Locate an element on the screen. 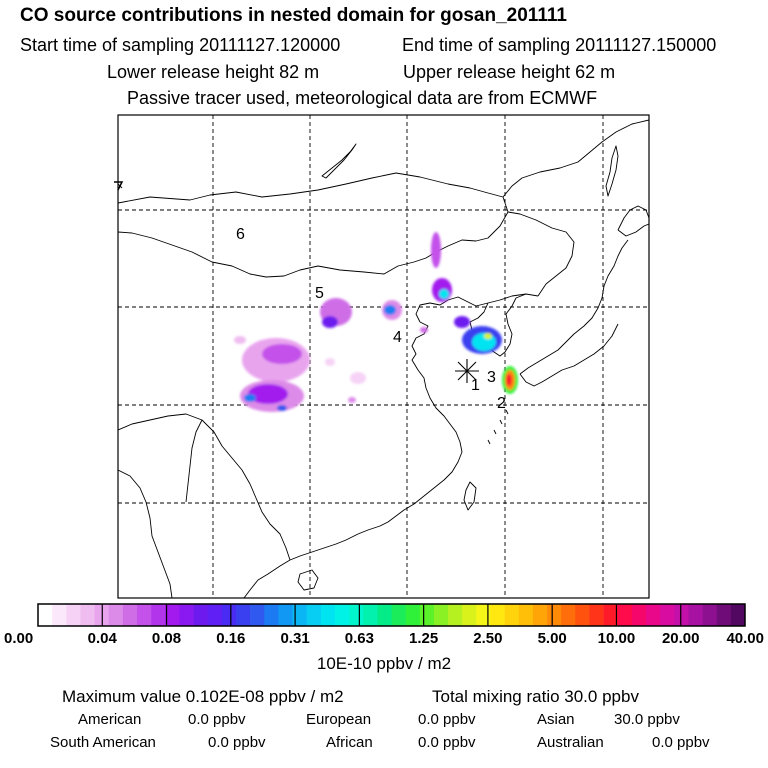 Image resolution: width=768 pixels, height=768 pixels. asian-value: 30.0 ppbv is located at coordinates (647, 719).